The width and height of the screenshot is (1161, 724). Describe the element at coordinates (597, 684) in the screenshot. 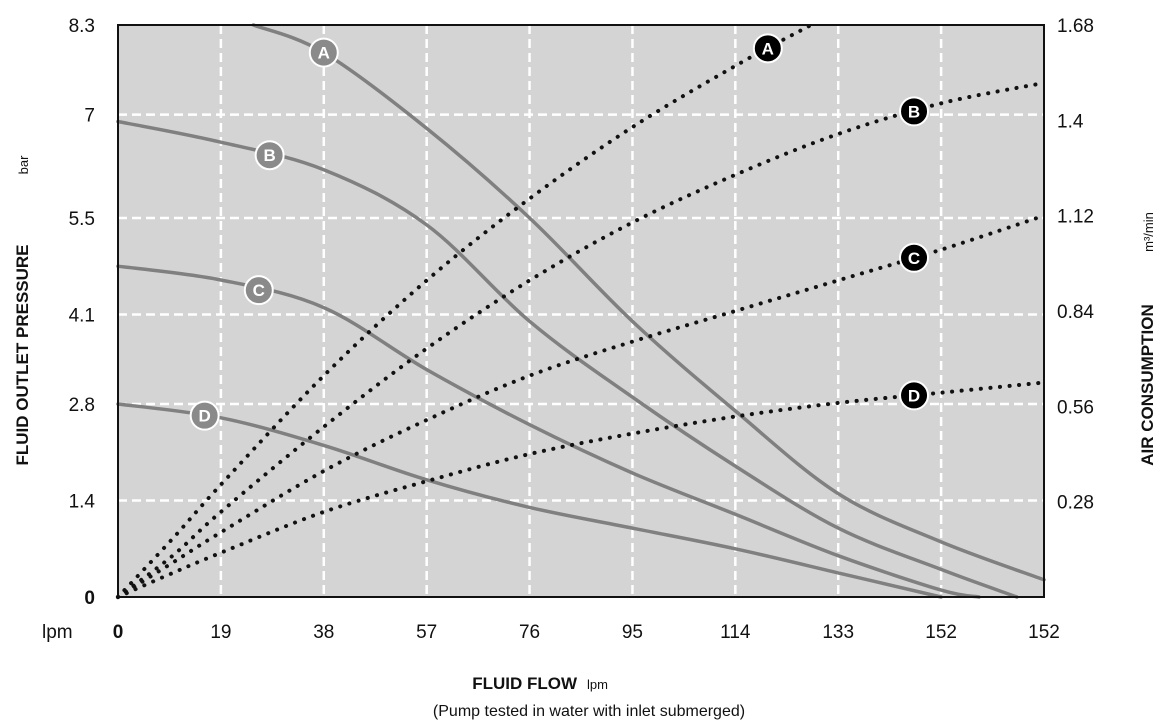

I see `x-axis-unit: lpm` at that location.